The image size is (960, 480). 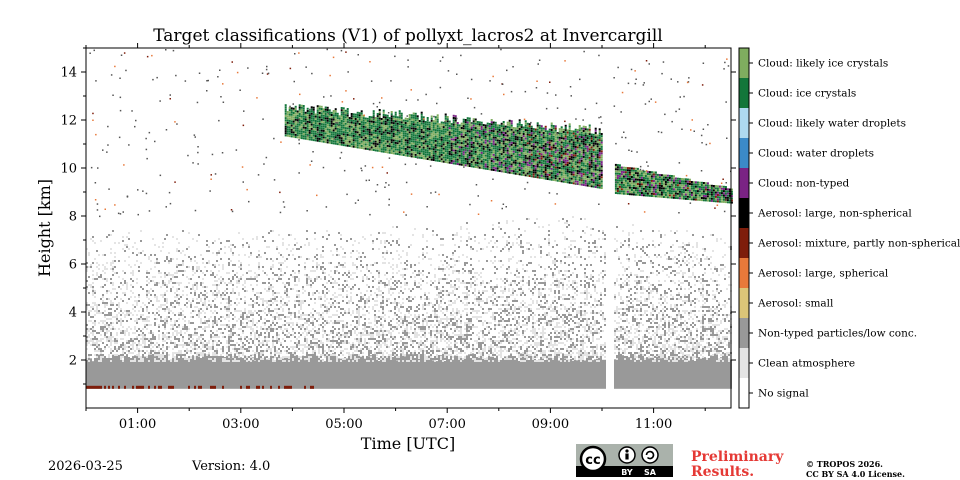 What do you see at coordinates (627, 451) in the screenshot?
I see `by-person-head` at bounding box center [627, 451].